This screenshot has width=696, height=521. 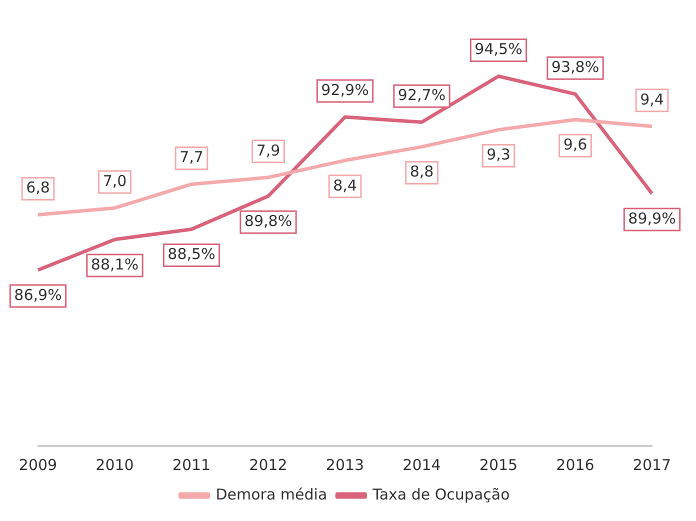 I want to click on data-label: 7,0, so click(x=114, y=181).